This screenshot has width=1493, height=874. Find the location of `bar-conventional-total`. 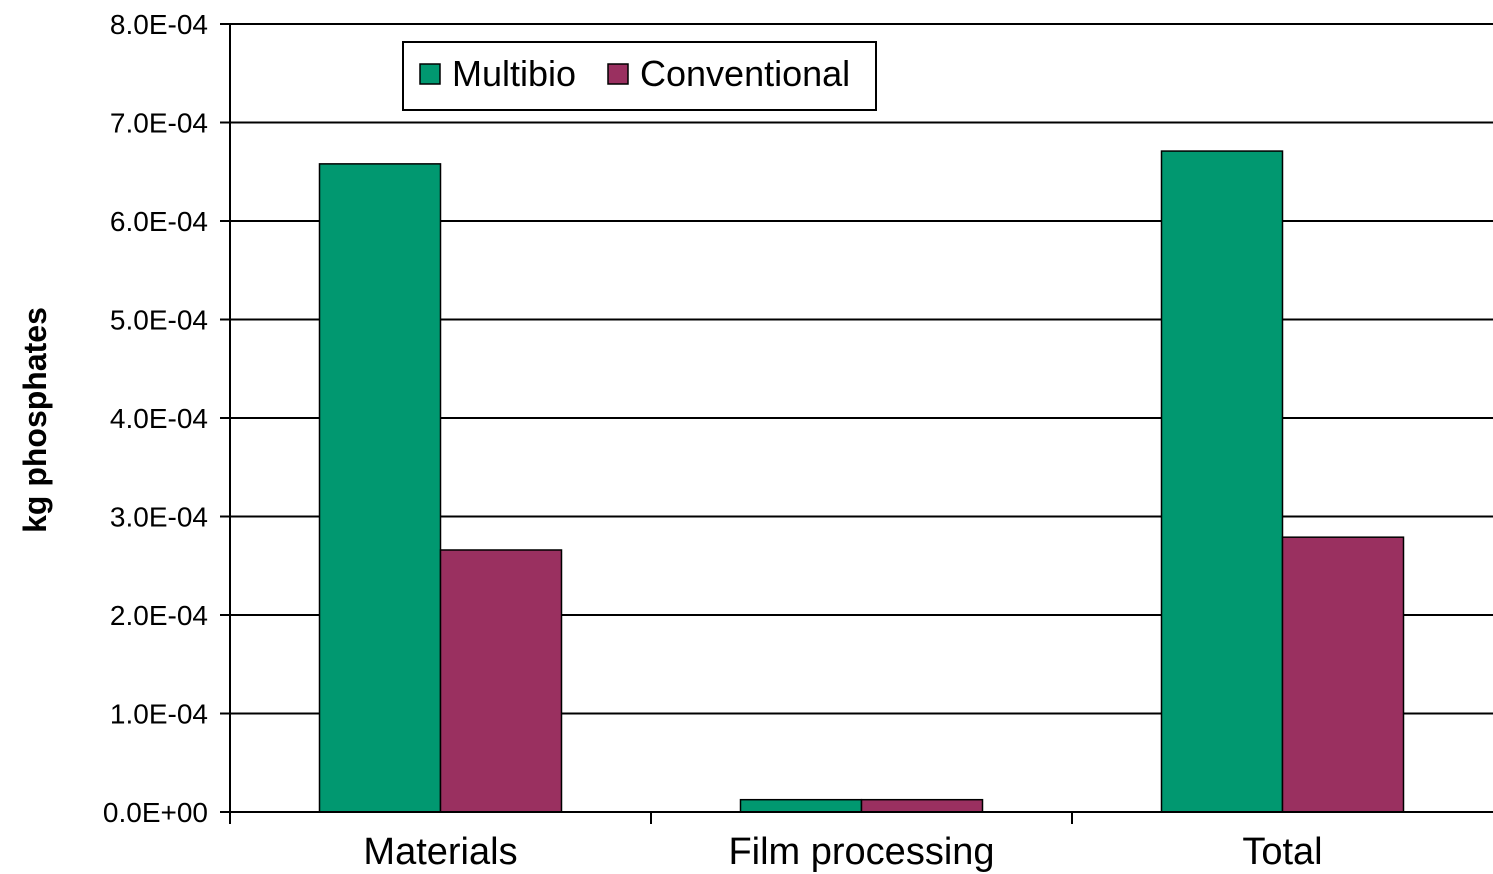

bar-conventional-total is located at coordinates (1343, 674).